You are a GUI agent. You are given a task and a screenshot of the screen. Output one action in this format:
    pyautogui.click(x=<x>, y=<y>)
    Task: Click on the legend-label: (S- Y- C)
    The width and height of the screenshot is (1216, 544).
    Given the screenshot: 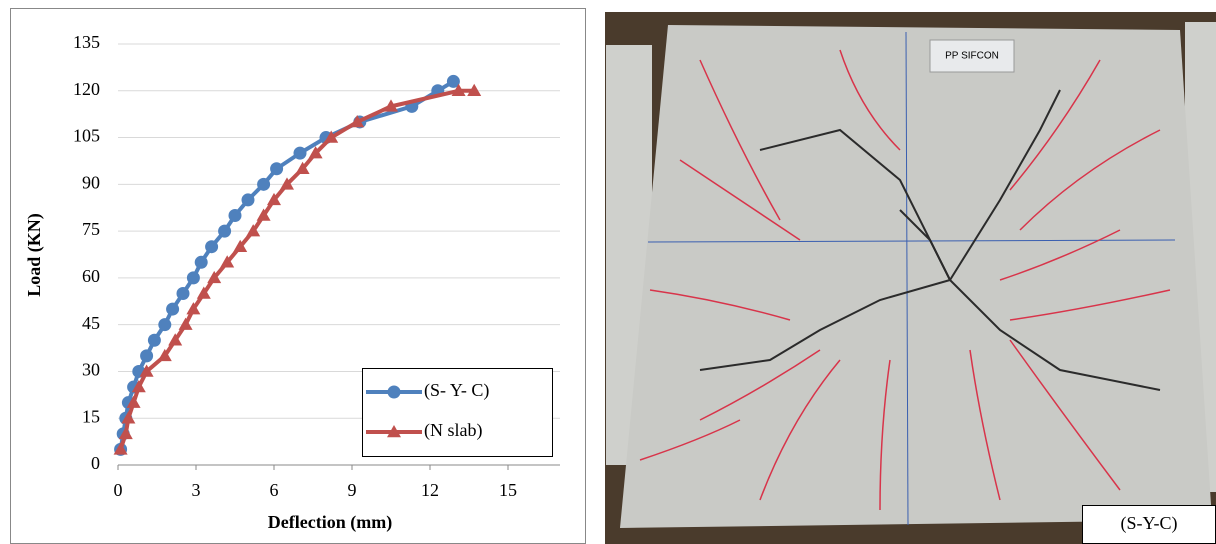 What is the action you would take?
    pyautogui.click(x=456, y=390)
    